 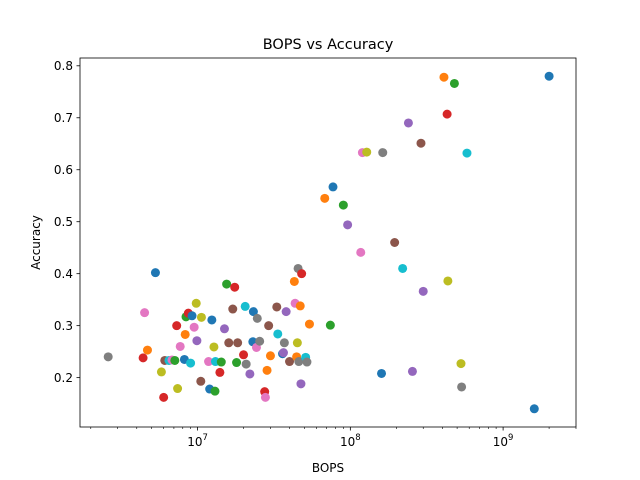 I want to click on y-tick-label: 0.8, so click(x=63, y=66).